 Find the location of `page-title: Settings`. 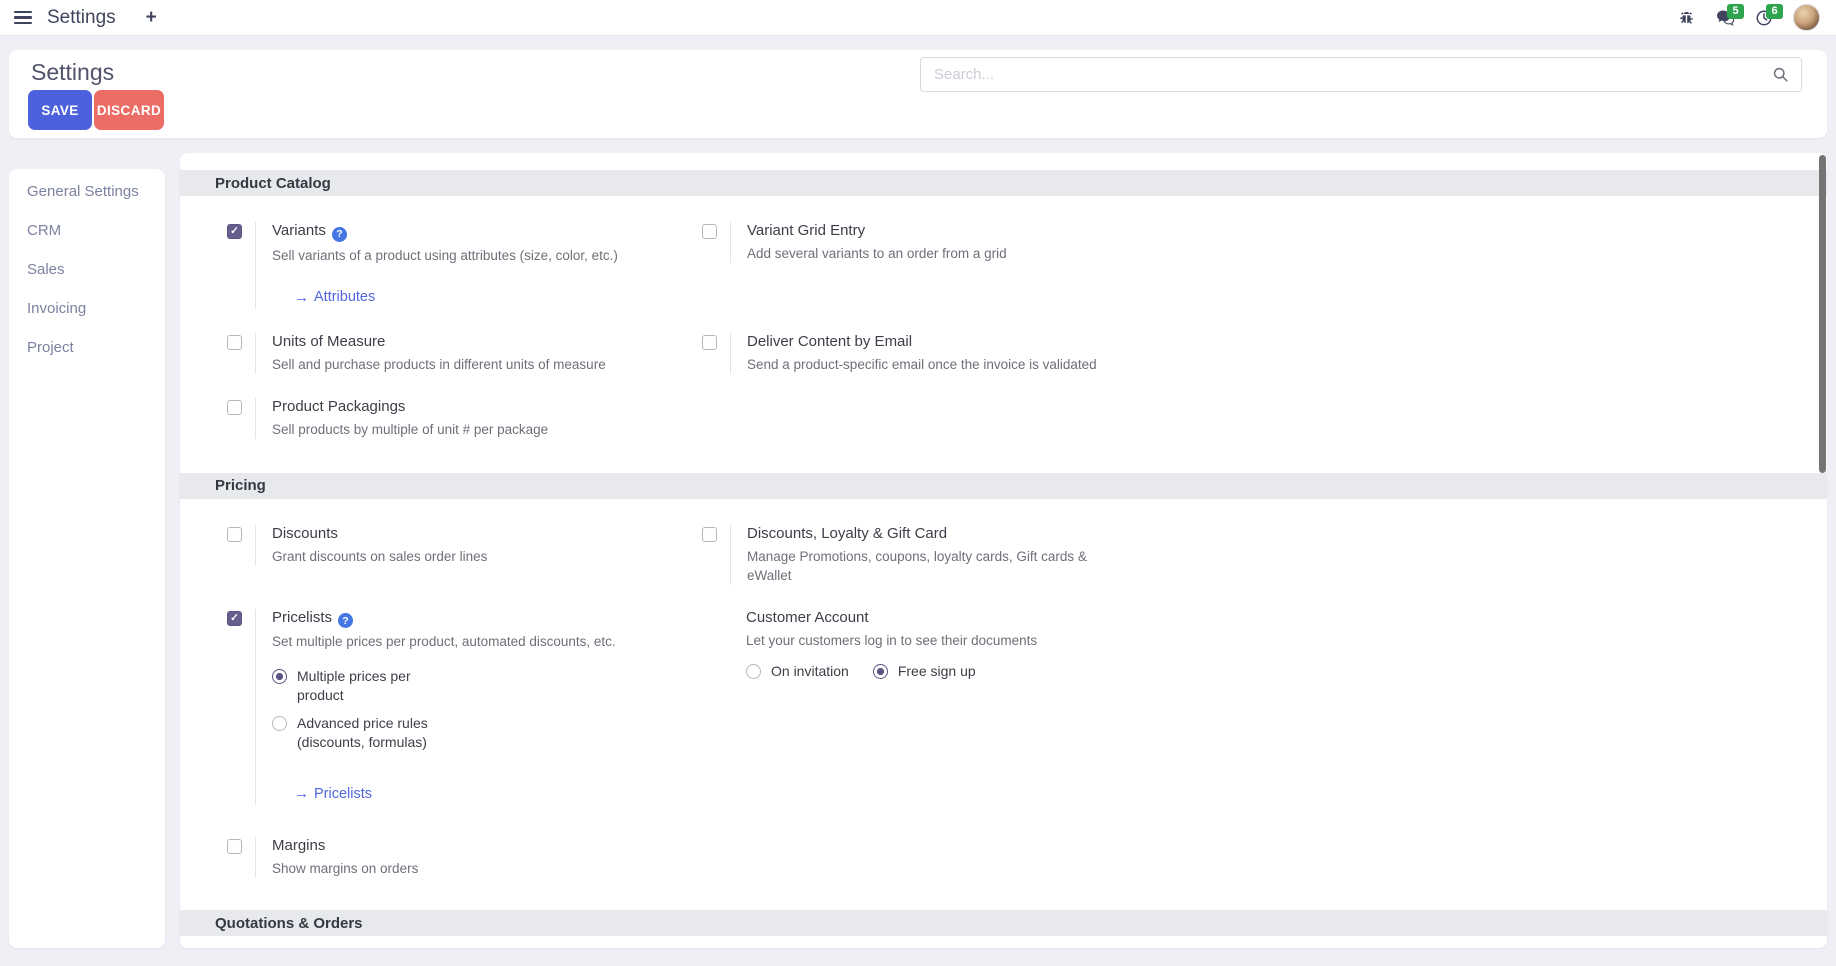

page-title: Settings is located at coordinates (73, 72).